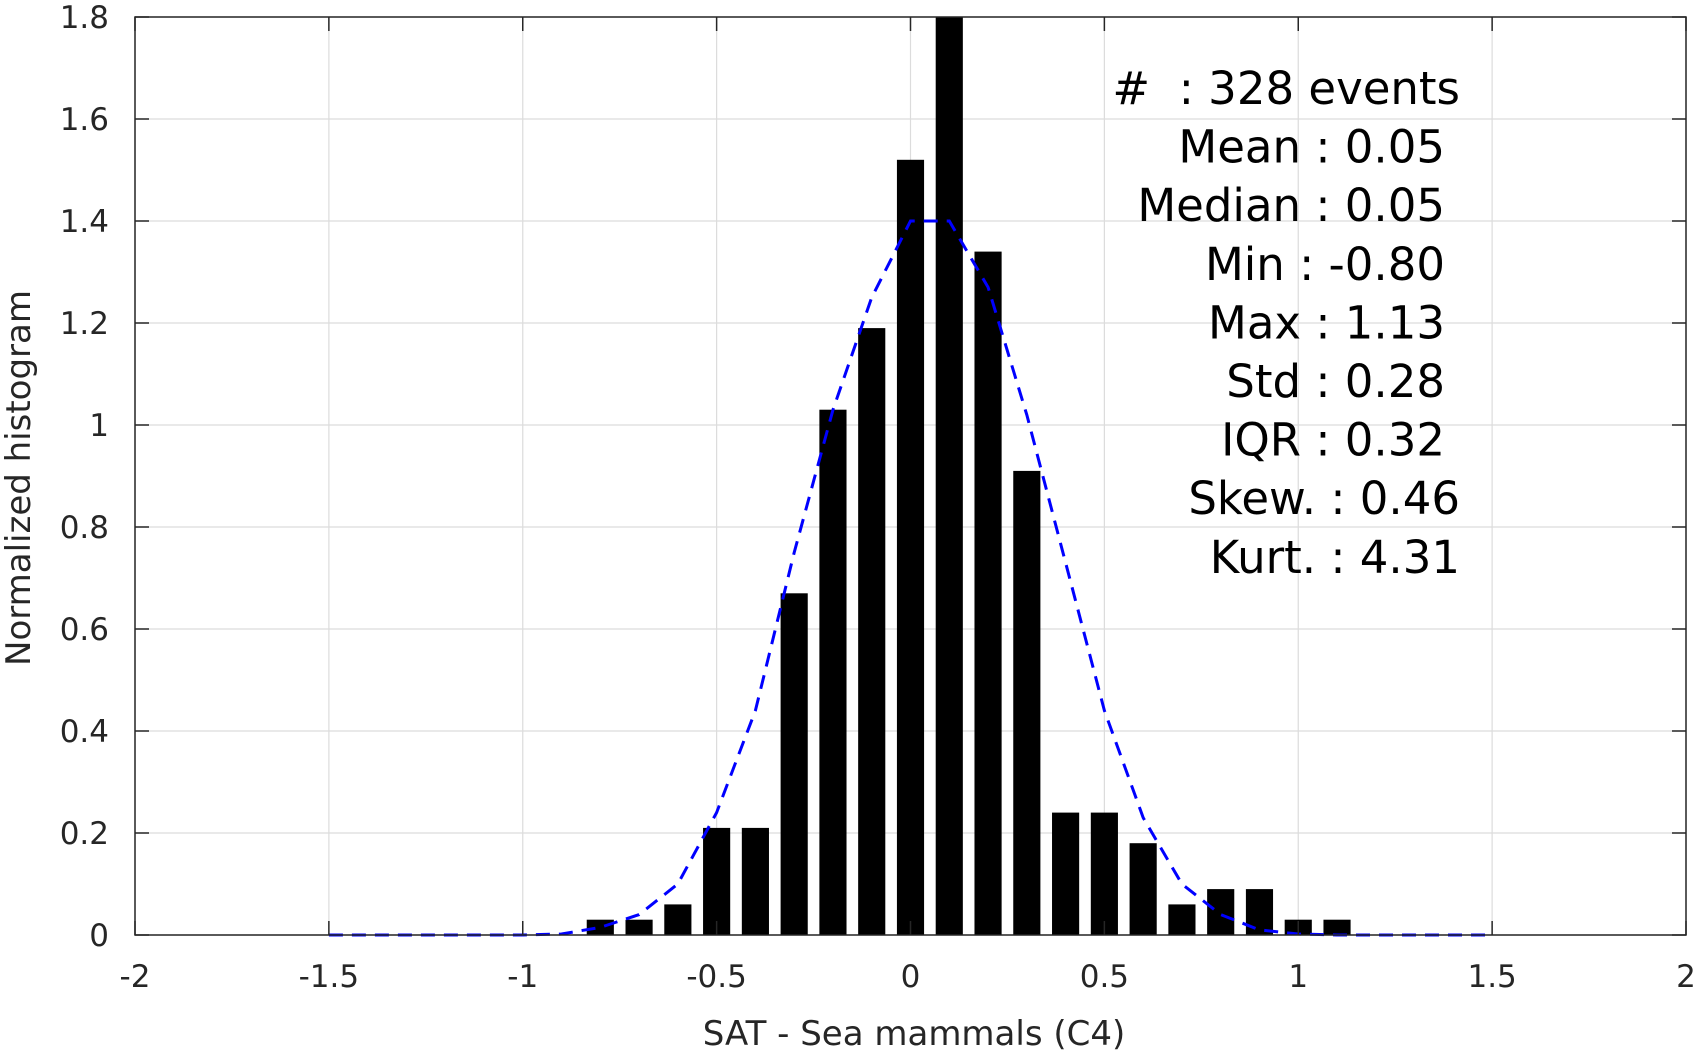 The height and width of the screenshot is (1053, 1703). I want to click on y-tick-label: 1.6, so click(84, 120).